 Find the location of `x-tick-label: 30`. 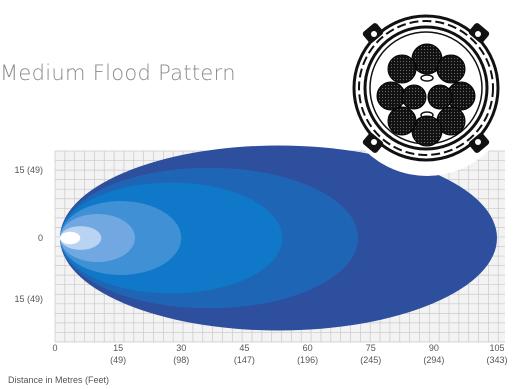

x-tick-label: 30 is located at coordinates (181, 348).